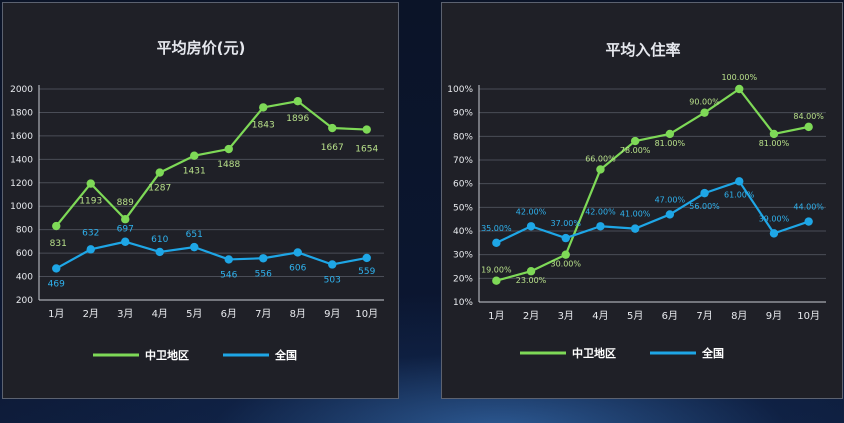 The width and height of the screenshot is (844, 423). What do you see at coordinates (463, 256) in the screenshot?
I see `y-tick-label: 30%` at bounding box center [463, 256].